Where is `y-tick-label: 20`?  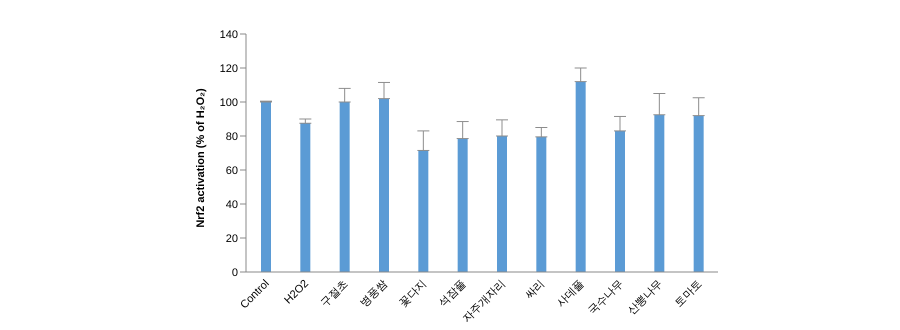 y-tick-label: 20 is located at coordinates (232, 238).